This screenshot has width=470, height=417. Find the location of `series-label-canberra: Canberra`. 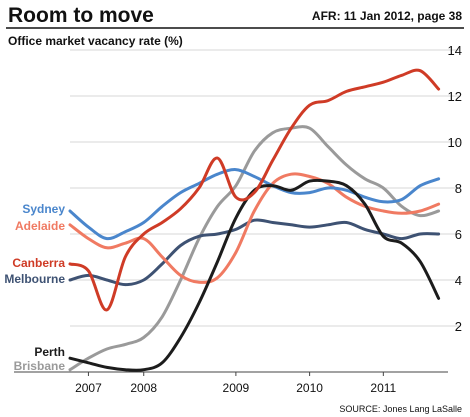

series-label-canberra: Canberra is located at coordinates (38, 263).